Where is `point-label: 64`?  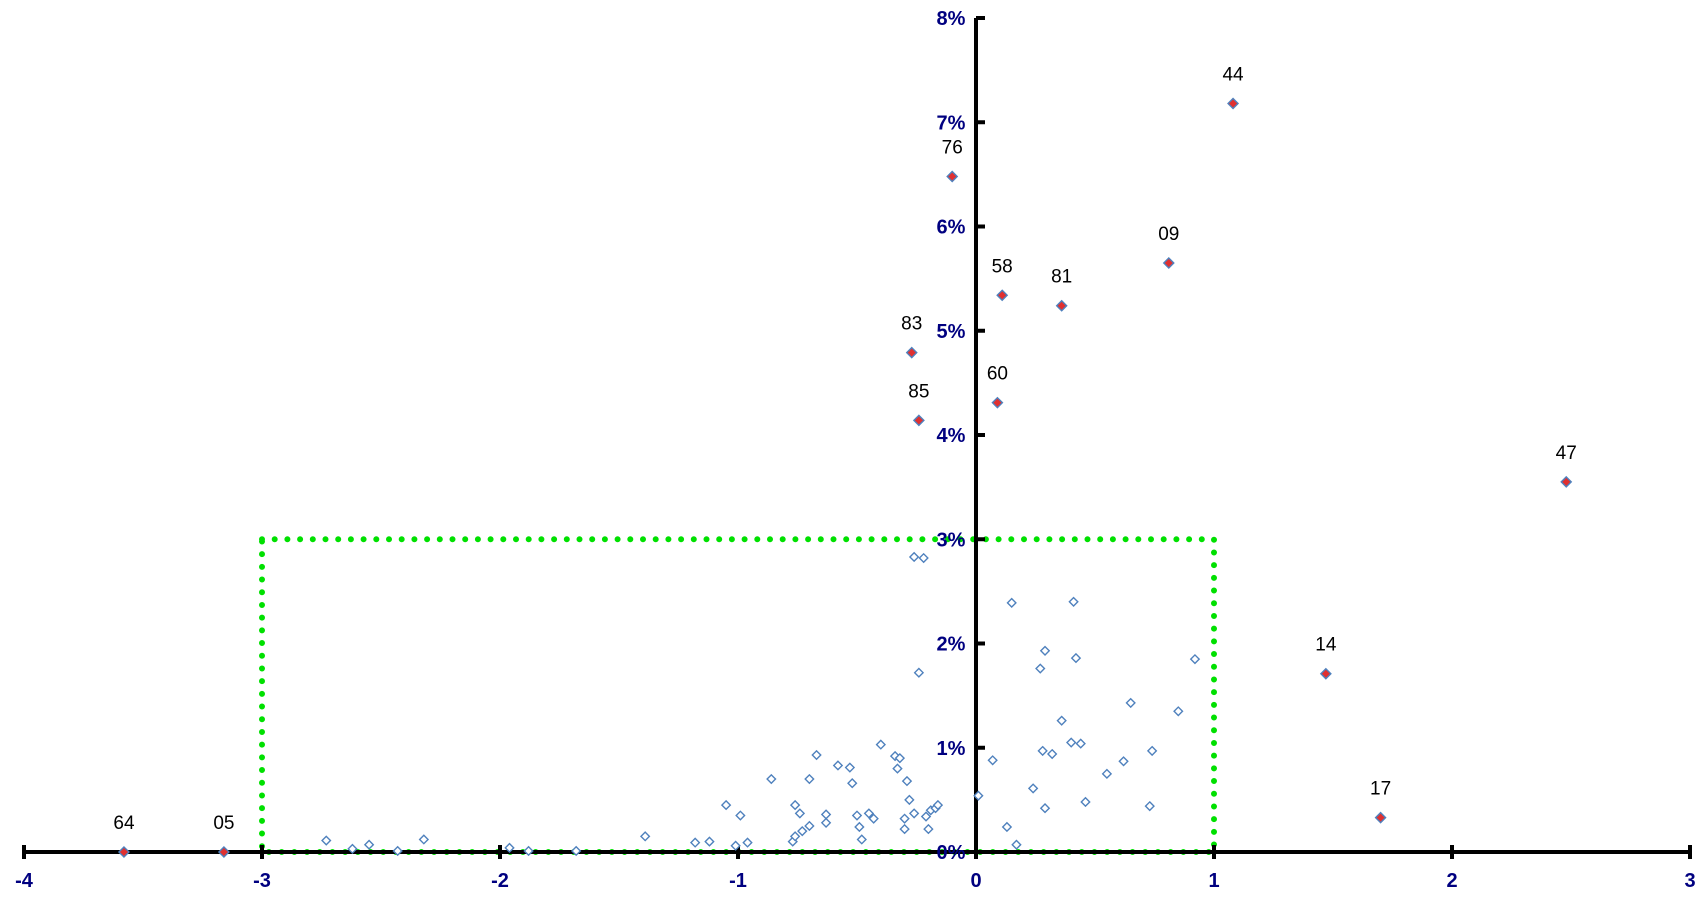 point-label: 64 is located at coordinates (124, 823).